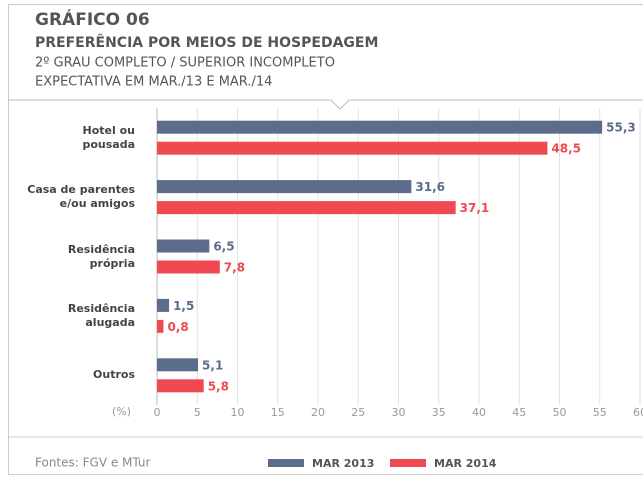  I want to click on subtitle: 2º GRAU COMPLETO / SUPERIOR INCOMPLETO, so click(185, 63).